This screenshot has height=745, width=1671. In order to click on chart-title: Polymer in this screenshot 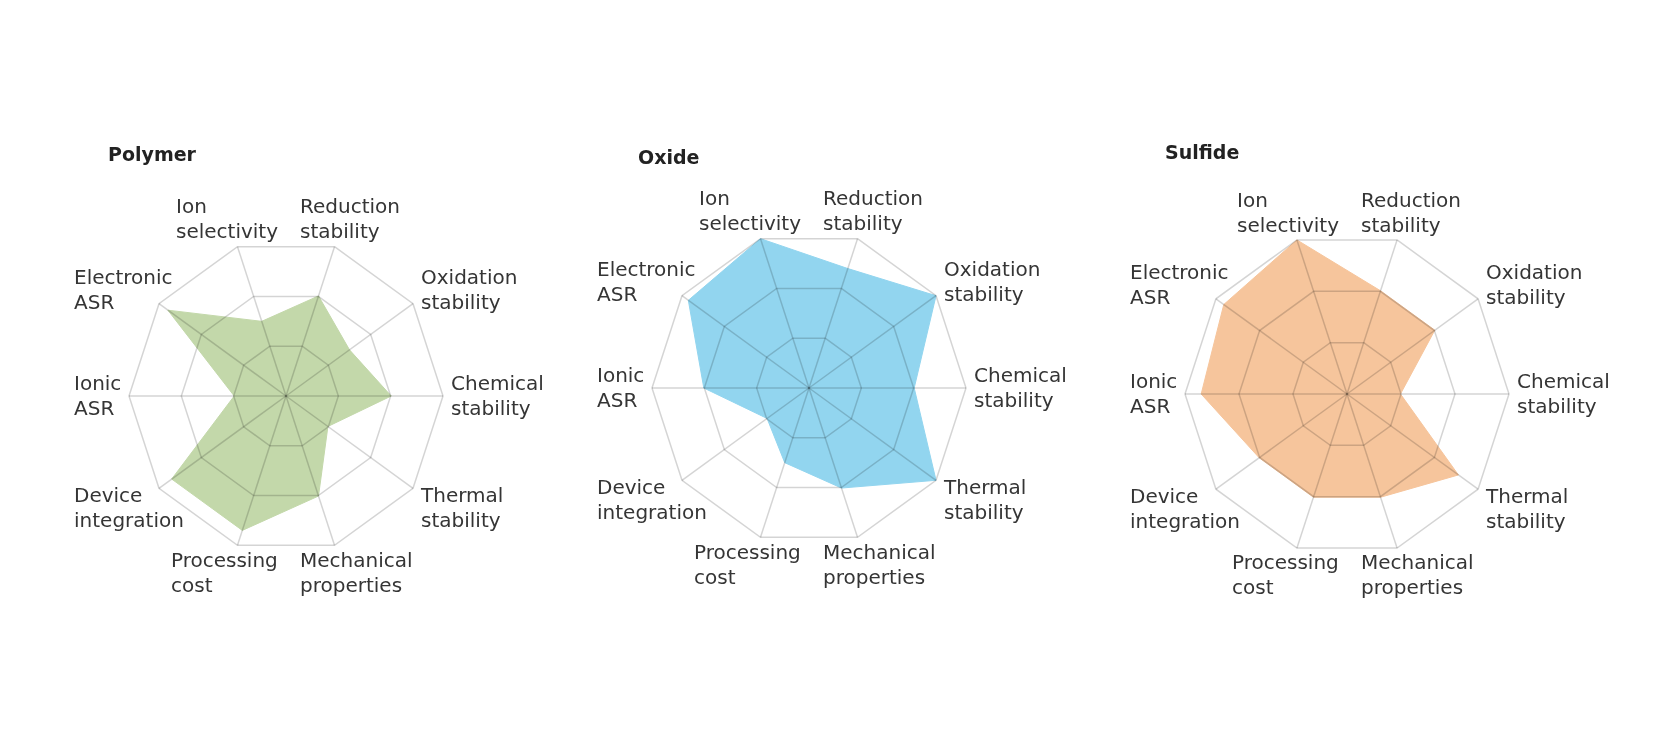, I will do `click(152, 154)`.